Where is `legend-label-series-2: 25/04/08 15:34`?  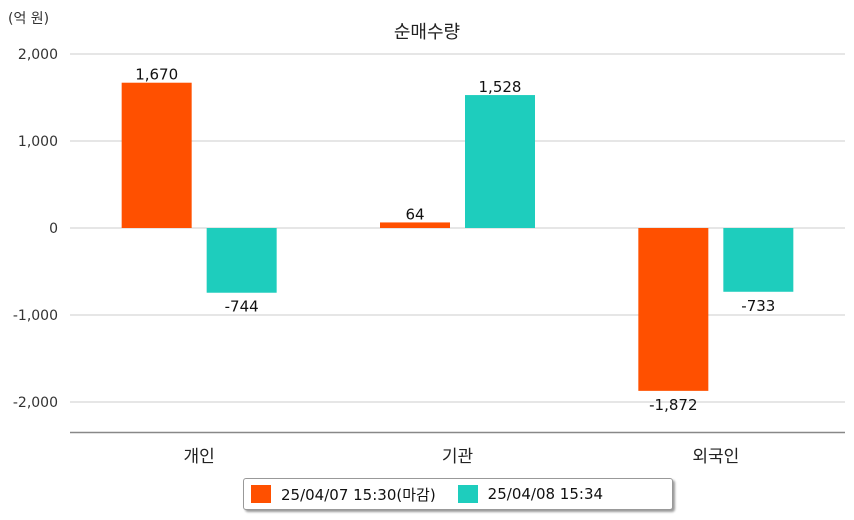
legend-label-series-2: 25/04/08 15:34 is located at coordinates (545, 494).